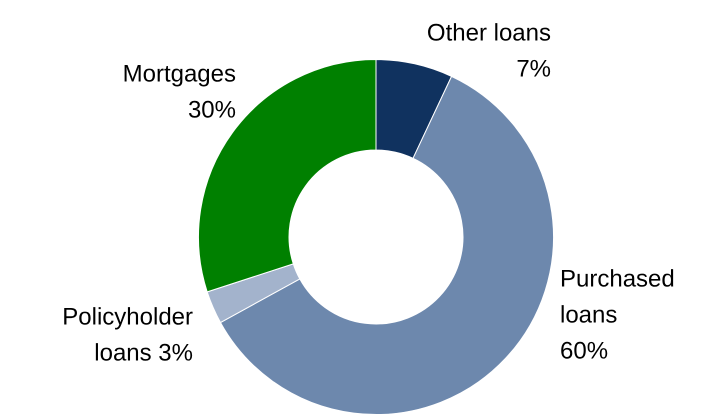 The height and width of the screenshot is (415, 728). I want to click on slice-label: Policyholder loans 3%, so click(128, 335).